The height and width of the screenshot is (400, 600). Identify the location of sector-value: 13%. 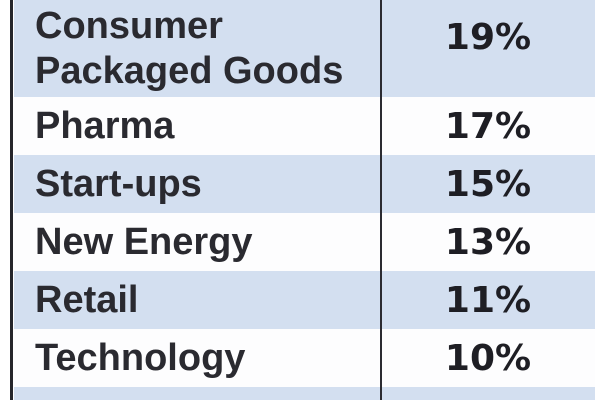
(488, 242).